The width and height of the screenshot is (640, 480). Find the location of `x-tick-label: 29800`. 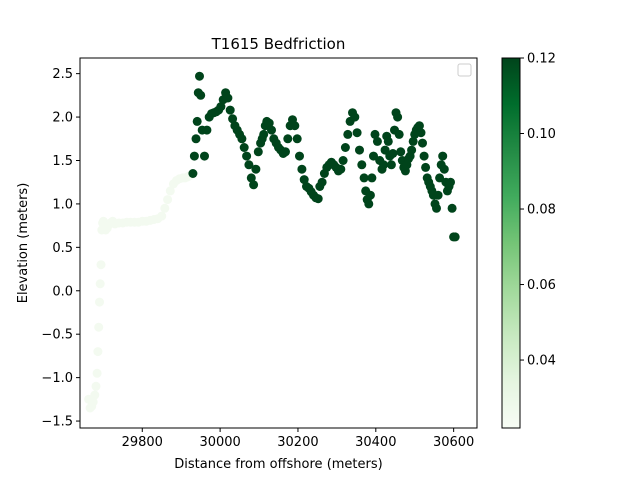

x-tick-label: 29800 is located at coordinates (142, 442).